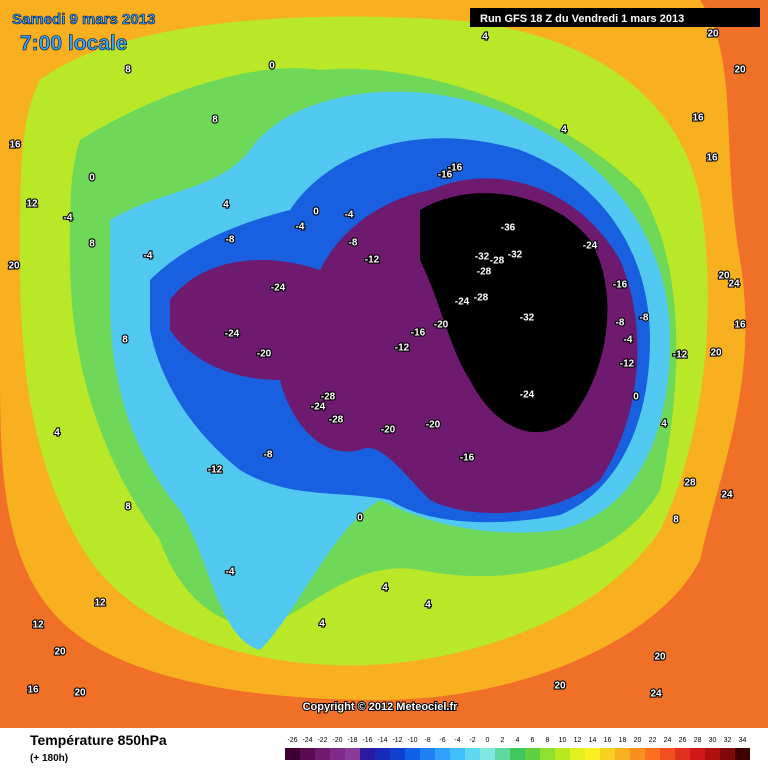 This screenshot has width=768, height=768. Describe the element at coordinates (73, 43) in the screenshot. I see `time-label: 7:00 locale` at that location.